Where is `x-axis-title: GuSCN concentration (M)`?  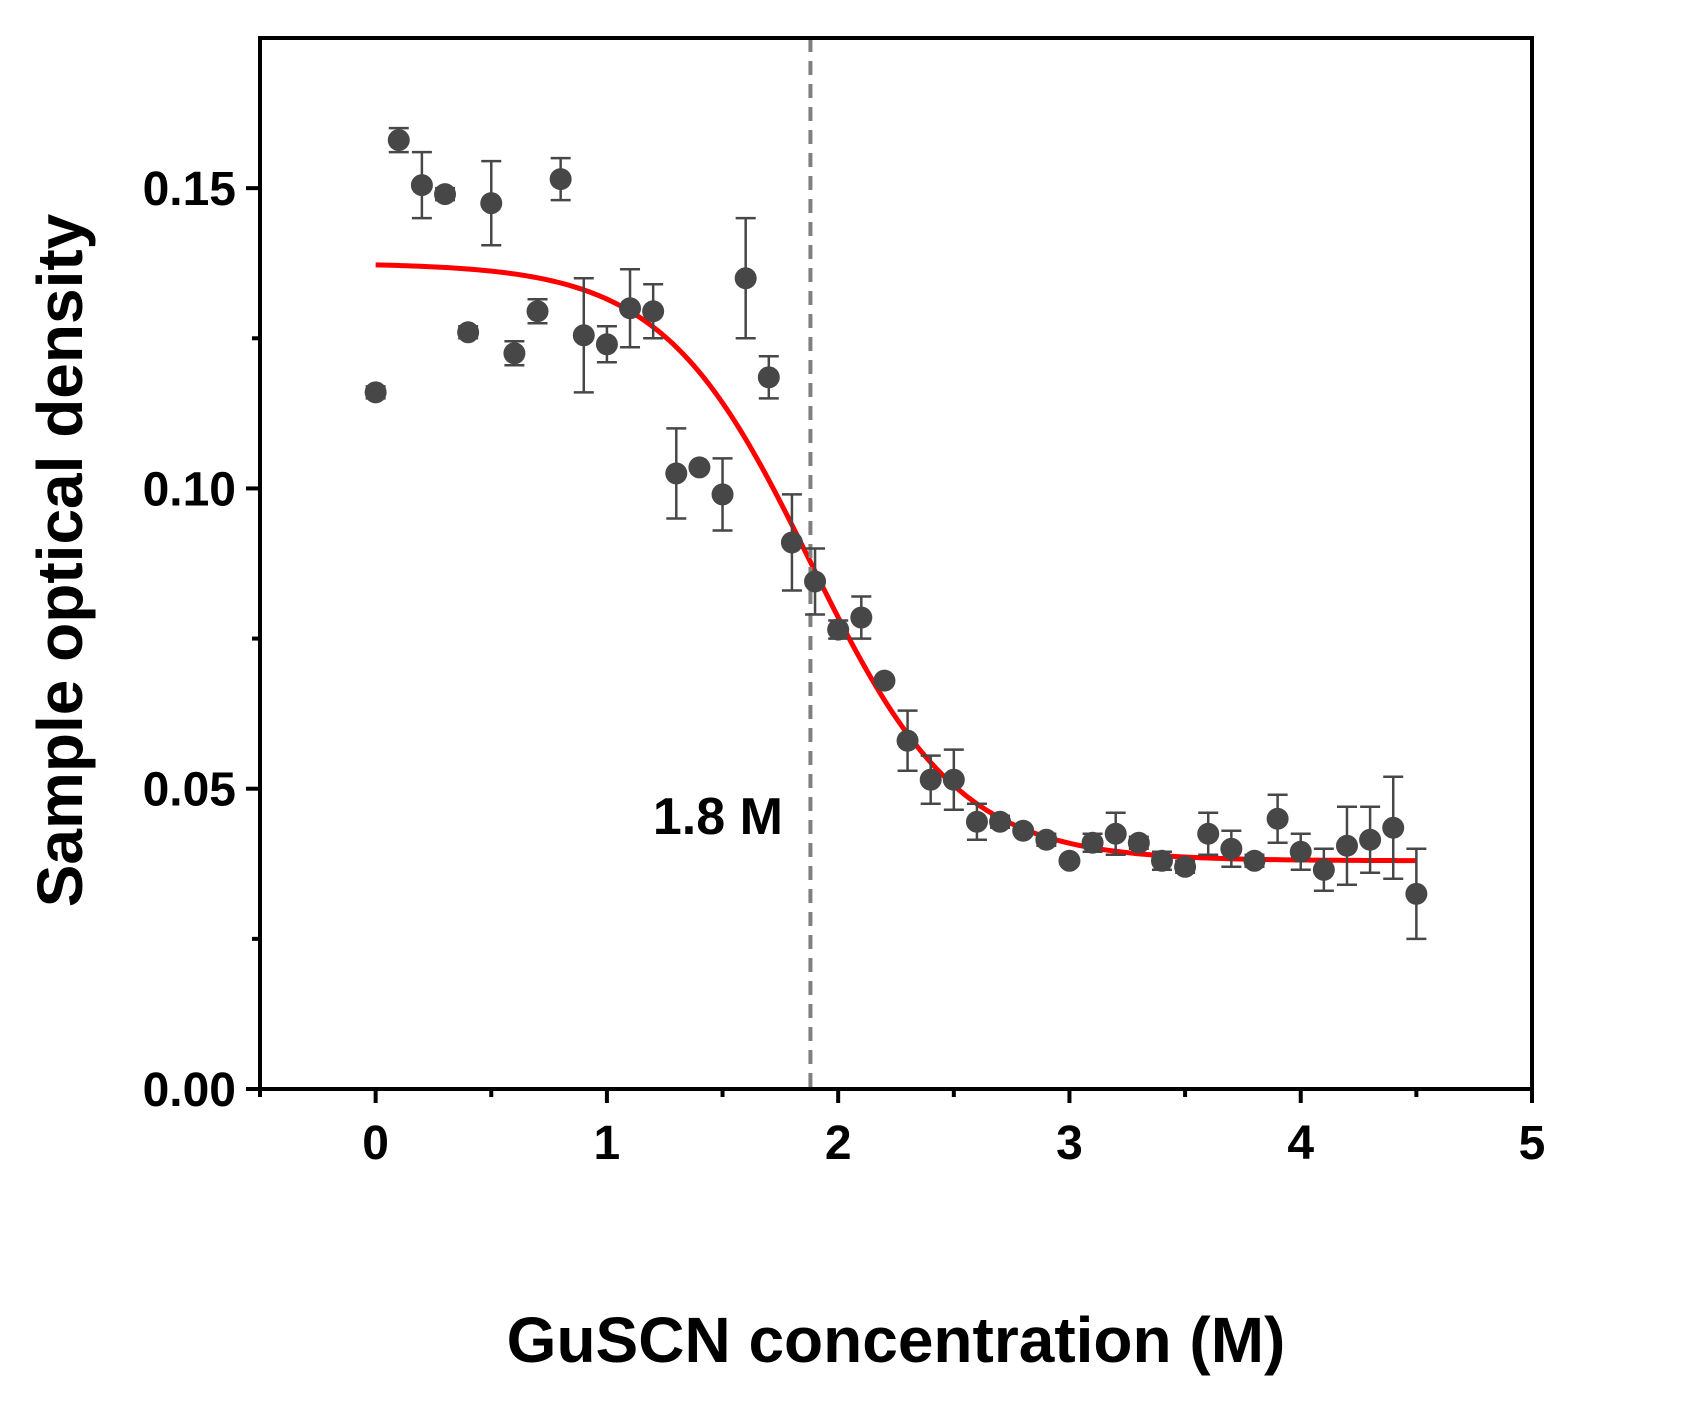 x-axis-title: GuSCN concentration (M) is located at coordinates (896, 1340).